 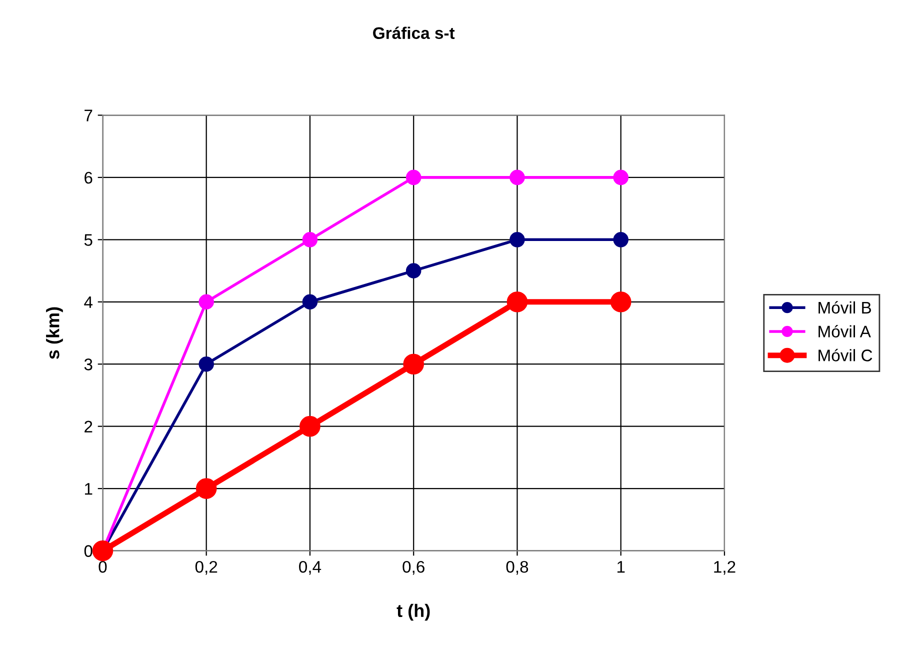 What do you see at coordinates (88, 178) in the screenshot?
I see `y-tick-label: 6` at bounding box center [88, 178].